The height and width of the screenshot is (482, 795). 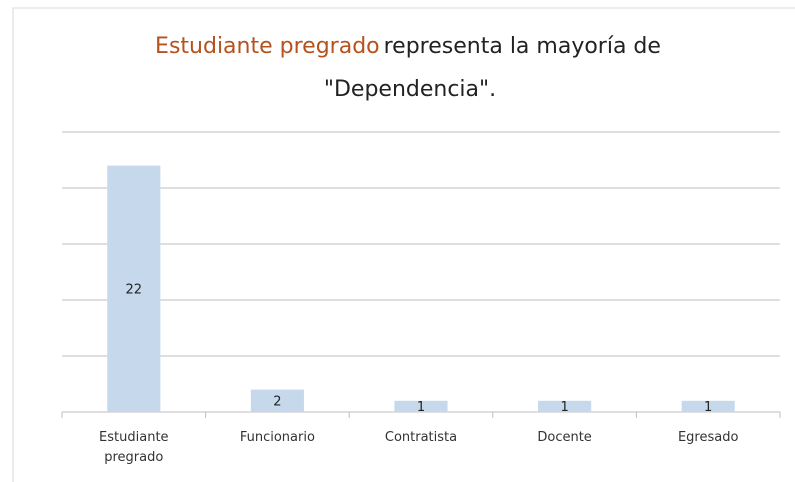 I want to click on value-label: 22, so click(x=134, y=289).